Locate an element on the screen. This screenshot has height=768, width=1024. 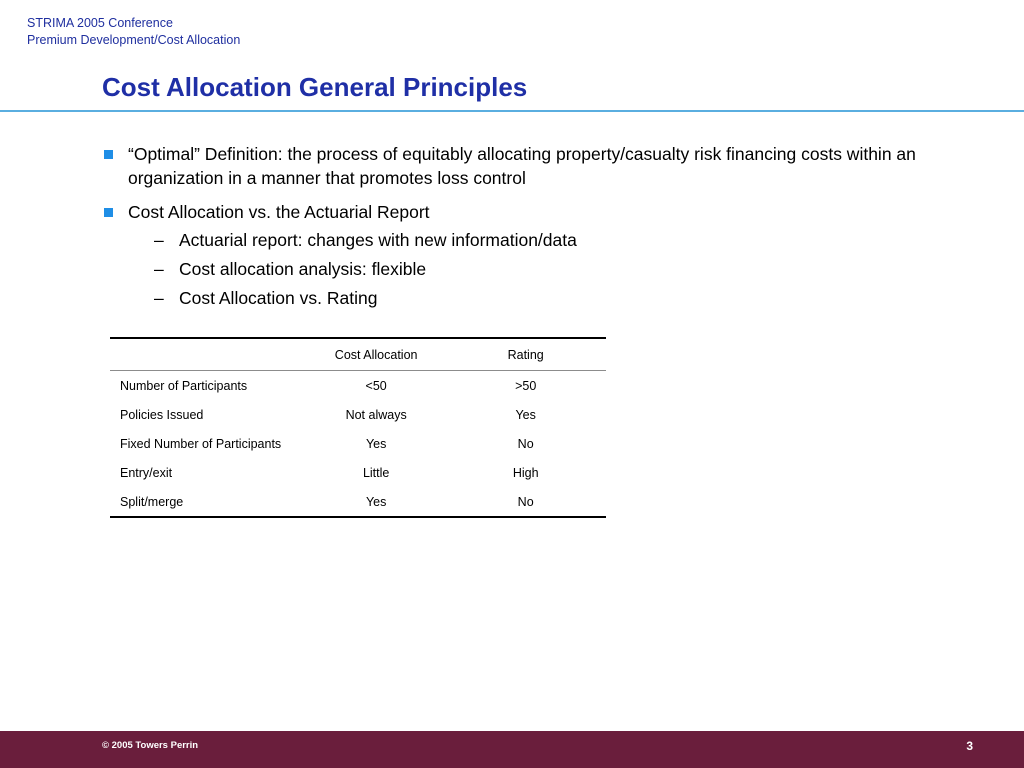
footer-bar: © 2005 Towers Perrin 3 is located at coordinates (512, 749).